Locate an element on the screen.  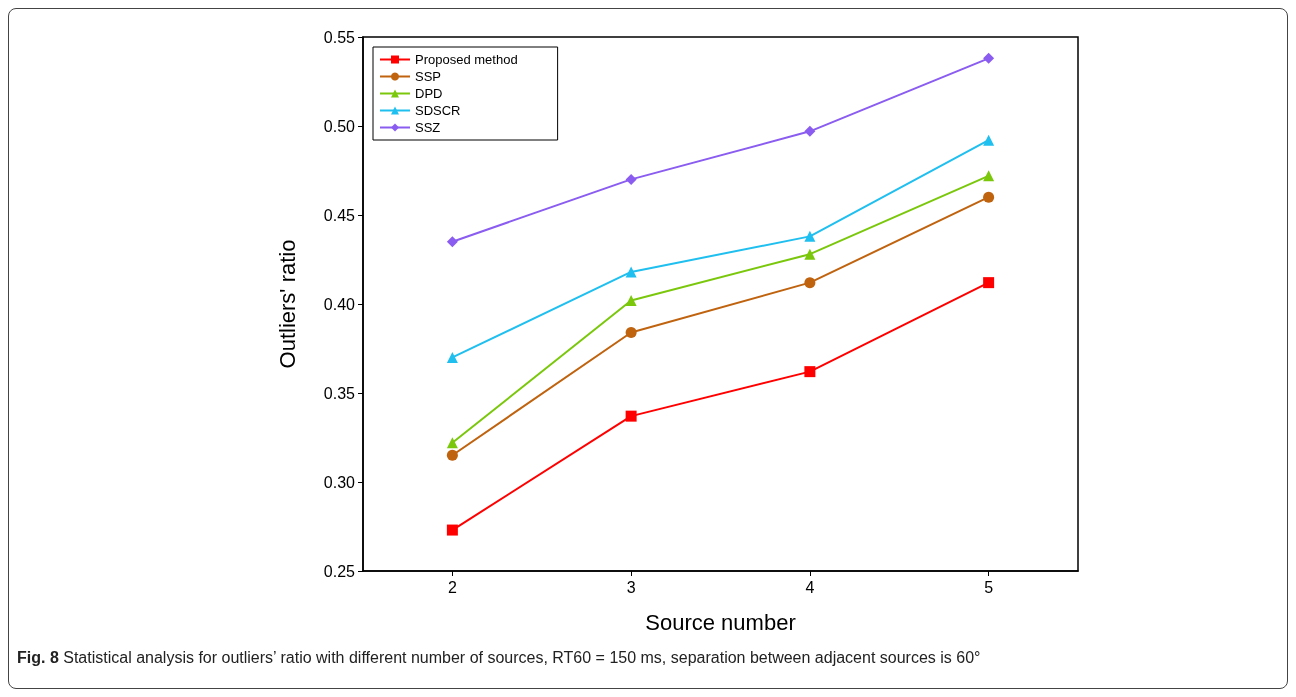
y-tick-label: 0.45 is located at coordinates (339, 215).